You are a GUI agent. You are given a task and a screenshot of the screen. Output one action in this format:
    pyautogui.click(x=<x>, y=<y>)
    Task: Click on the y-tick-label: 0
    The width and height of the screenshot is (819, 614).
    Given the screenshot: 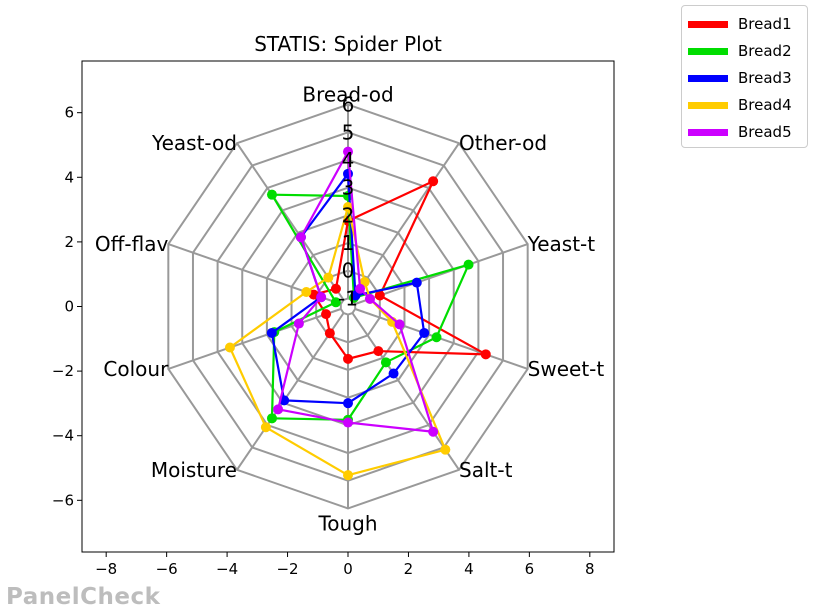 What is the action you would take?
    pyautogui.click(x=69, y=307)
    